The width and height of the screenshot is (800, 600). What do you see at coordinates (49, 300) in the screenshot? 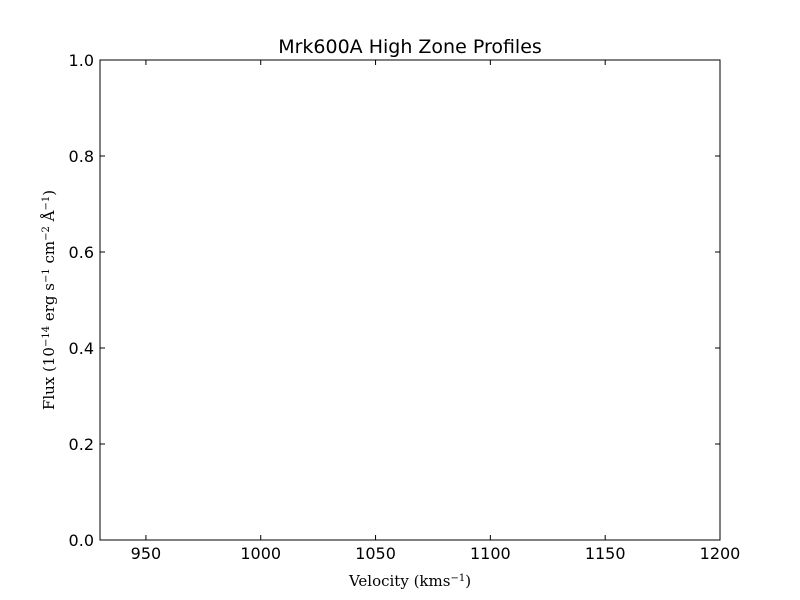
I see `y-axis-label: Flux (10−14 erg s−1 cm−2 Å−1)` at bounding box center [49, 300].